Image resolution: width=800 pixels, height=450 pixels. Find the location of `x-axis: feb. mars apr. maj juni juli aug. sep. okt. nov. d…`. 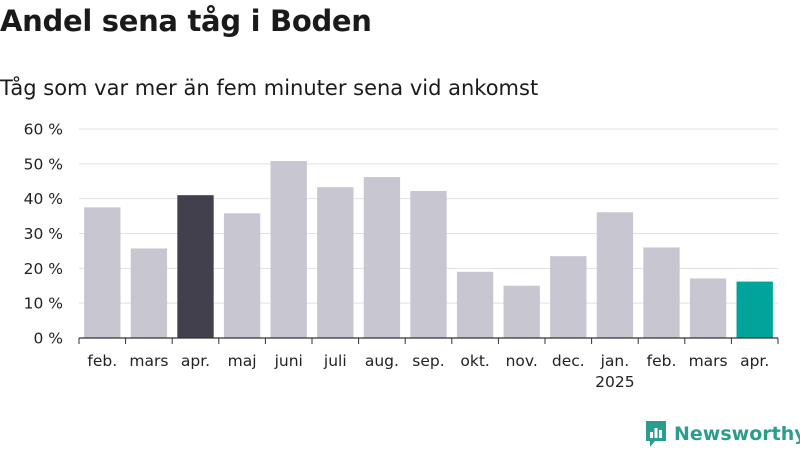

x-axis: feb. mars apr. maj juni juli aug. sep. okt. nov. d… is located at coordinates (428, 364).